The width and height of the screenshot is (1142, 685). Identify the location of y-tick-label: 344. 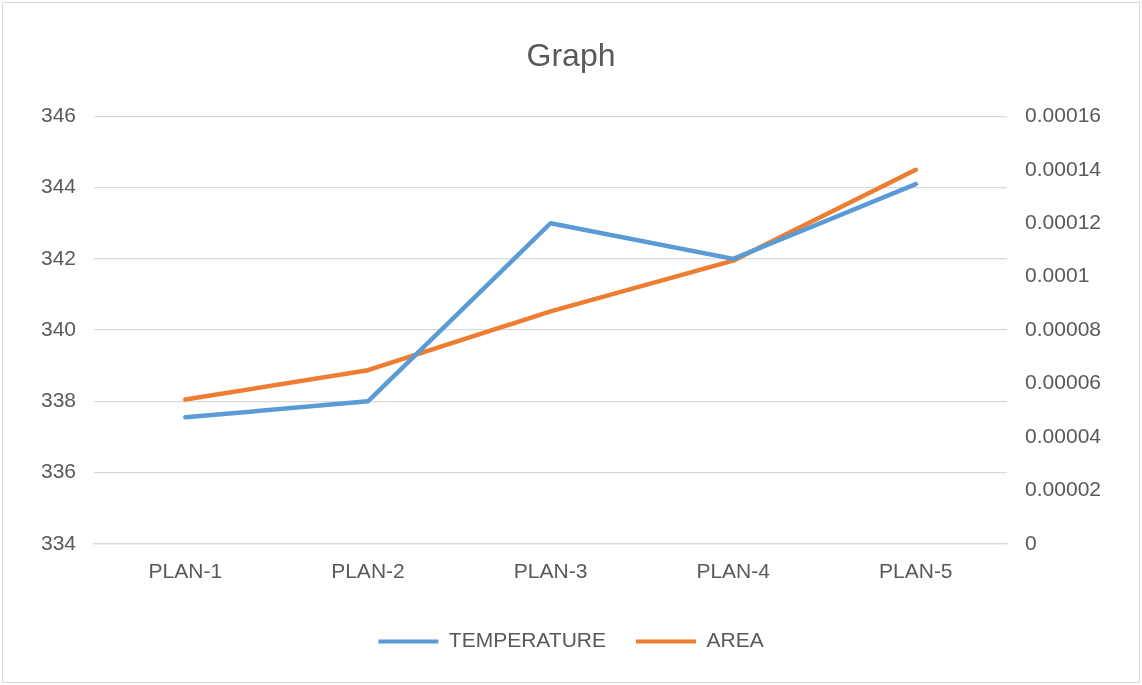
(58, 186).